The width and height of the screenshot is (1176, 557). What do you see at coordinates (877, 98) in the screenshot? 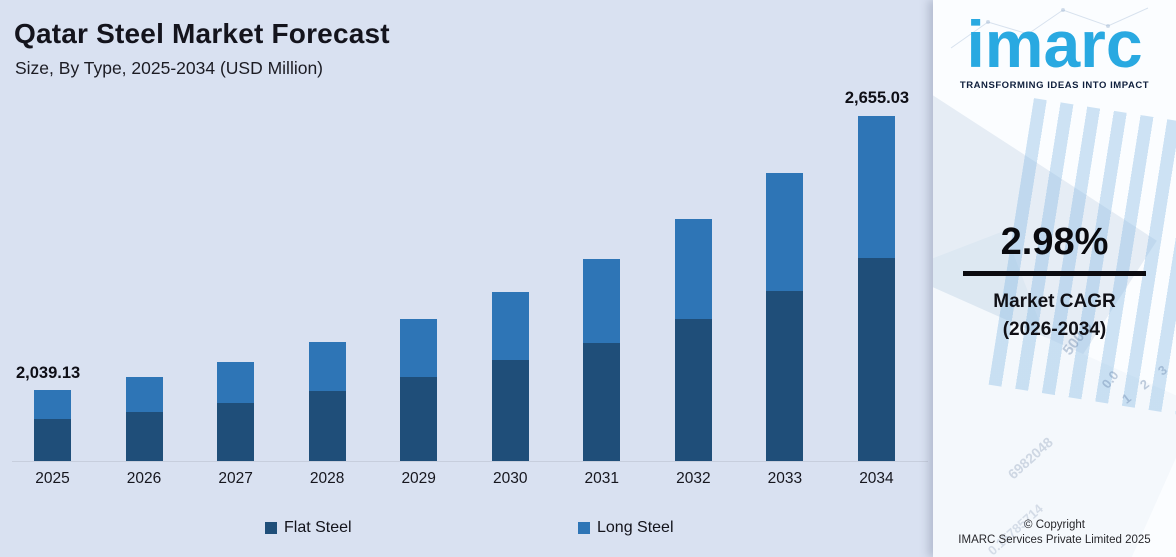
I see `data-label-last-bar: 2,655.03` at bounding box center [877, 98].